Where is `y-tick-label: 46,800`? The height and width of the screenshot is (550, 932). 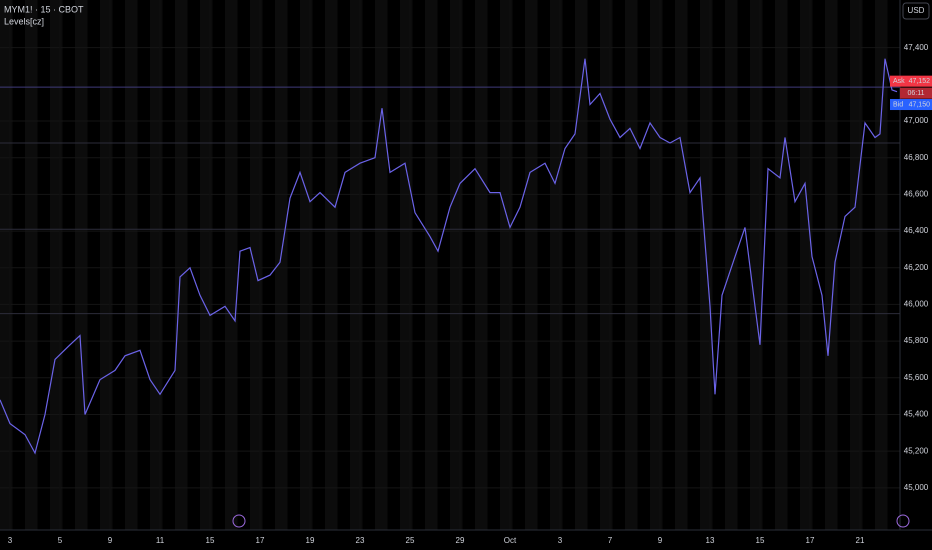 y-tick-label: 46,800 is located at coordinates (916, 157).